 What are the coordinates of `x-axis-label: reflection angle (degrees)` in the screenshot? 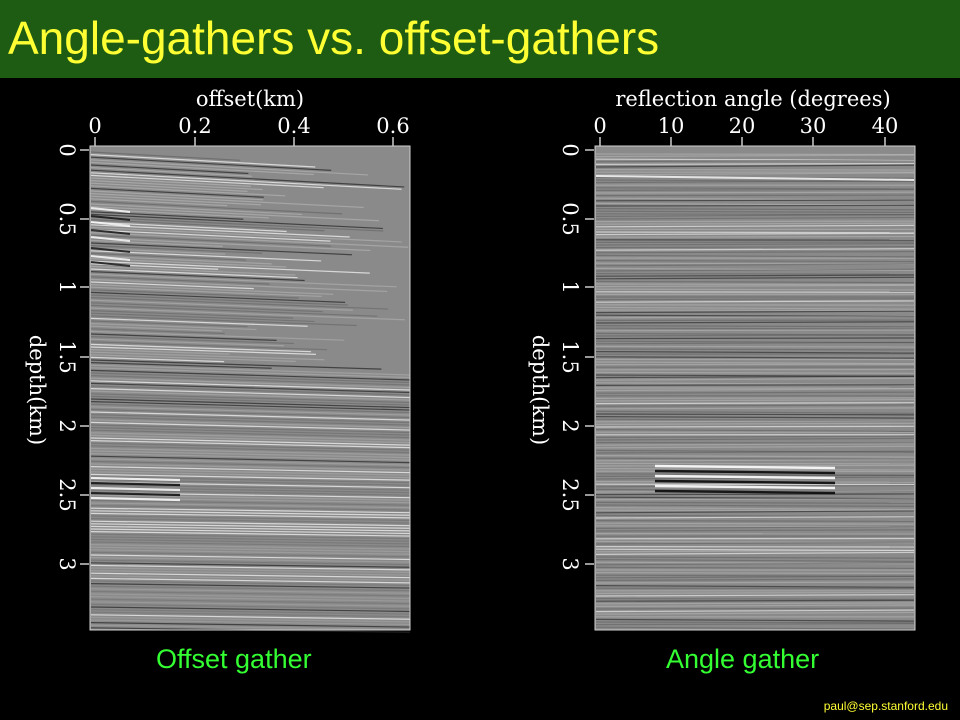 It's located at (752, 99).